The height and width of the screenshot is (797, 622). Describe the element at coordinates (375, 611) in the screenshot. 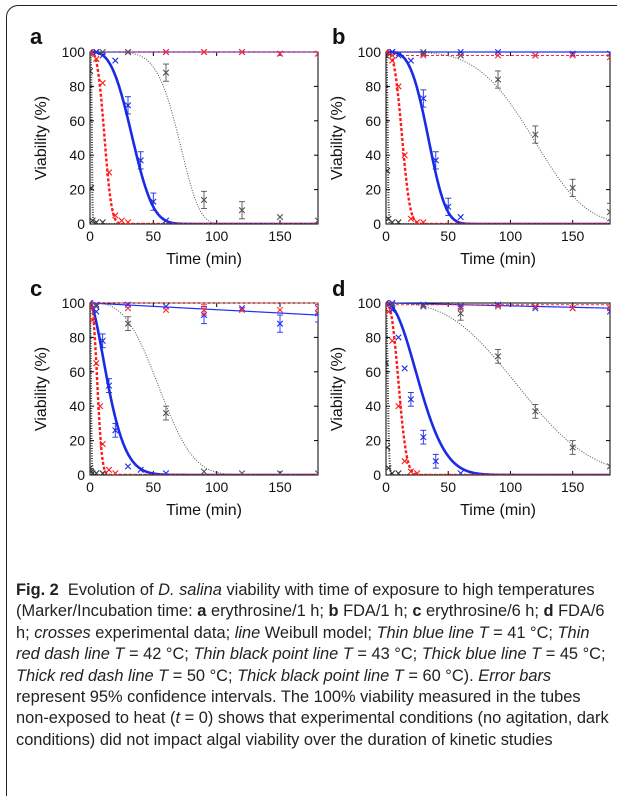

I see `caption-text: FDA/1 h;` at that location.